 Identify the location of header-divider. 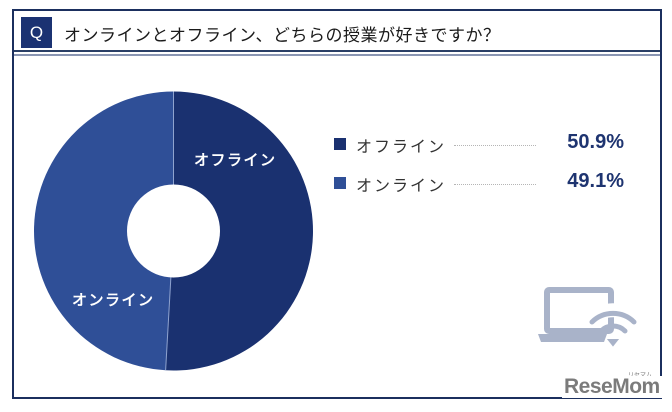
(337, 51).